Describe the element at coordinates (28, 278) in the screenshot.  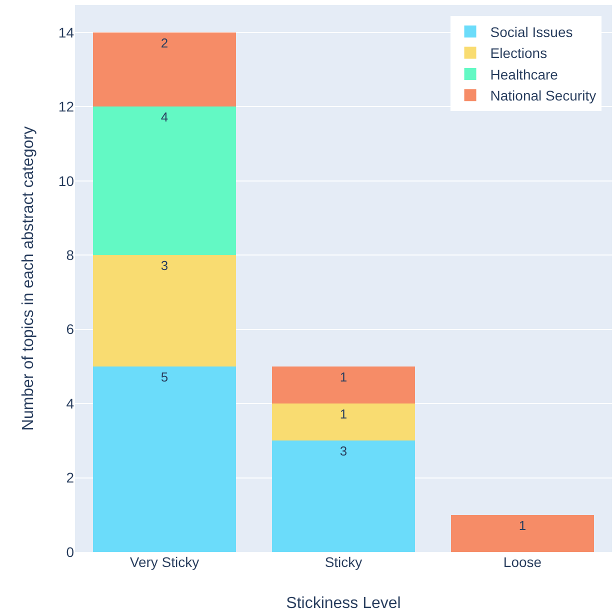
I see `y-axis-title: Number of topics in each abstract category` at that location.